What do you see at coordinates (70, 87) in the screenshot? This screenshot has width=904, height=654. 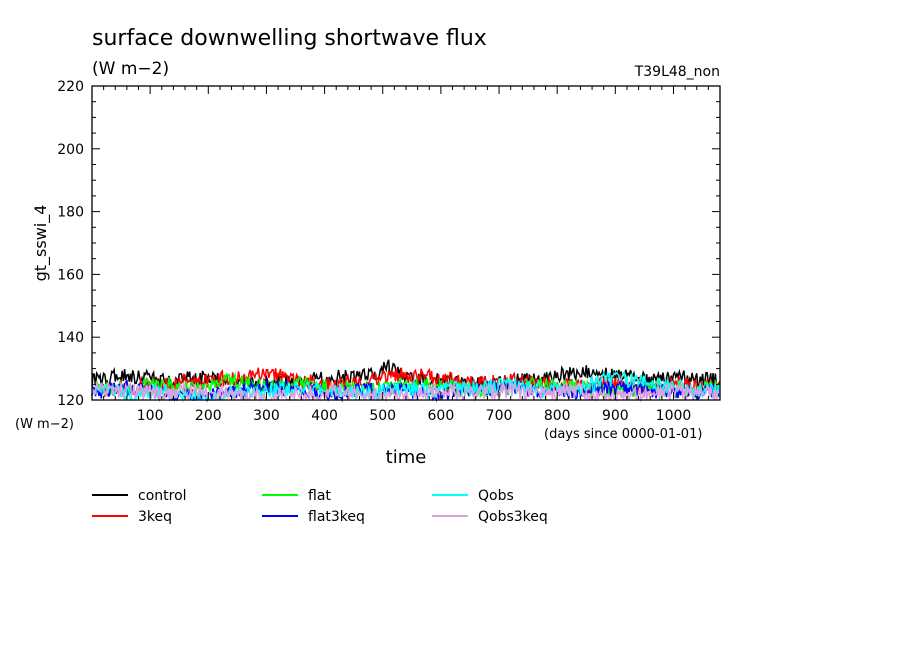 I see `y-tick-label: 220` at bounding box center [70, 87].